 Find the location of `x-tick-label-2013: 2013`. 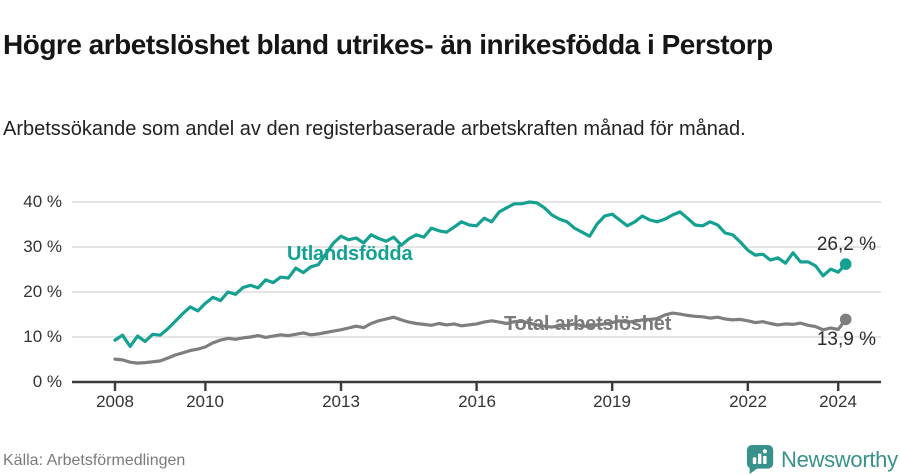

x-tick-label-2013: 2013 is located at coordinates (341, 401).